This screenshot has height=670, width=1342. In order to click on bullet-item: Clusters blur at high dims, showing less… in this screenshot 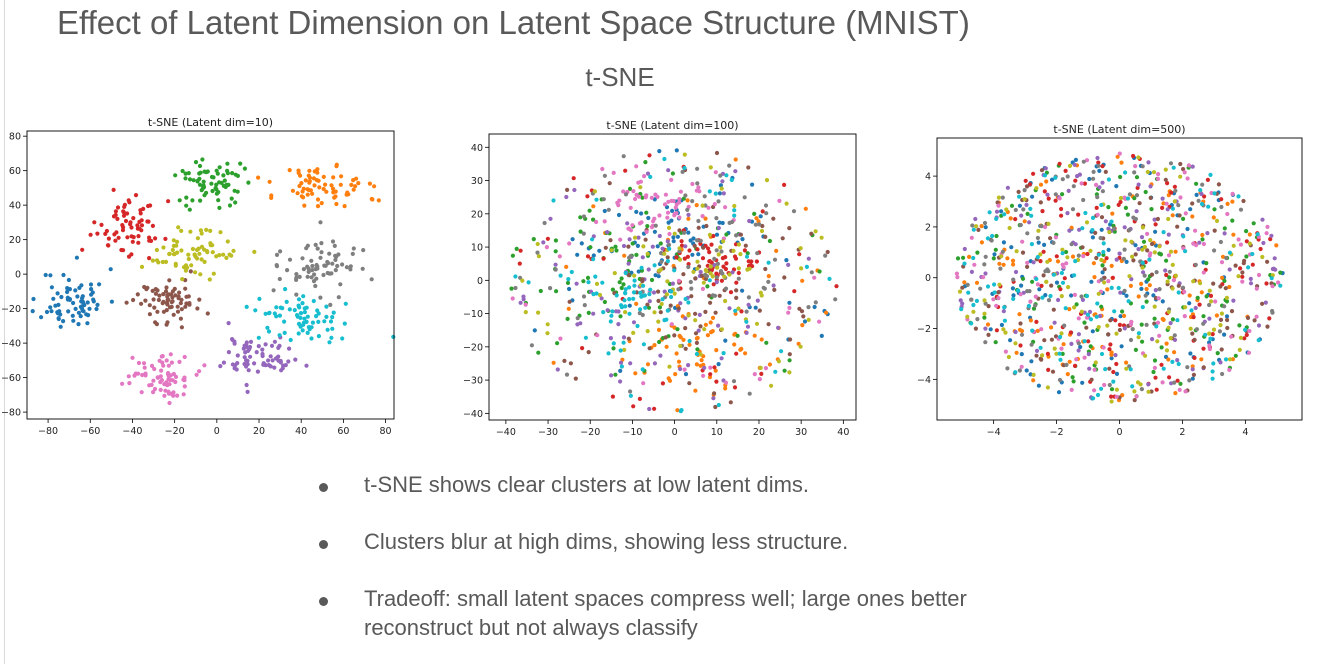, I will do `click(675, 541)`.